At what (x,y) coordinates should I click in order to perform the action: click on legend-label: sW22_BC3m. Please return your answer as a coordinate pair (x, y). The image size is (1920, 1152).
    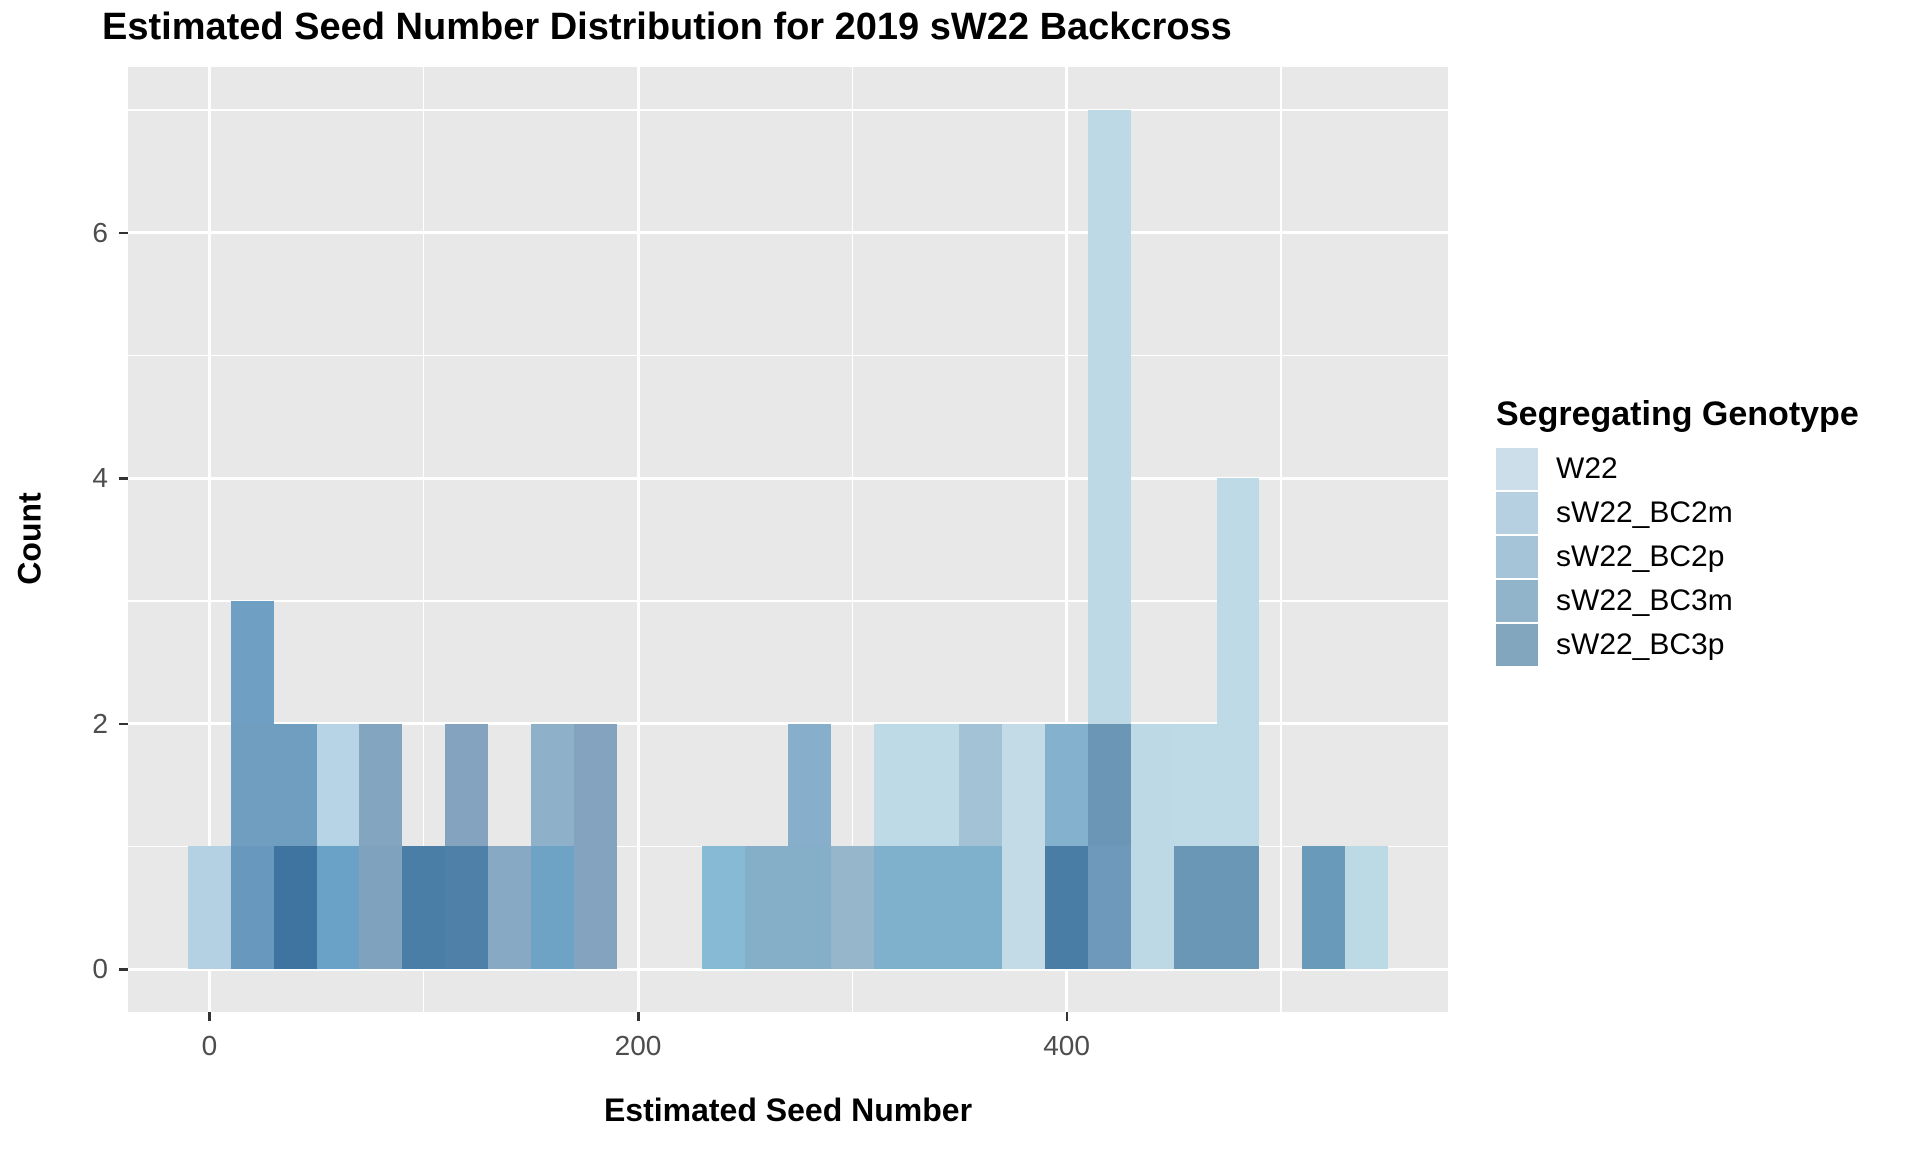
    Looking at the image, I should click on (1644, 600).